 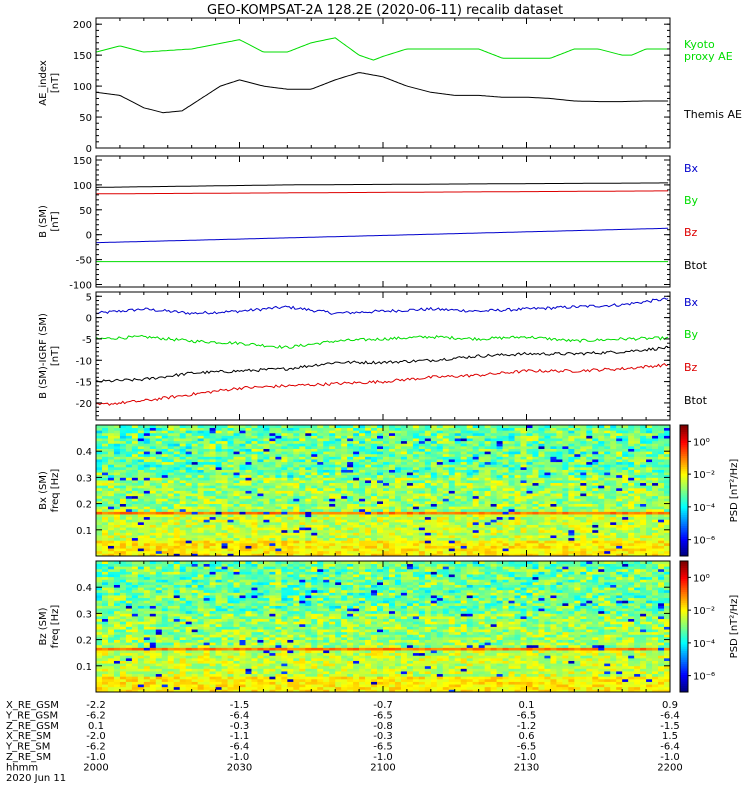 What do you see at coordinates (84, 404) in the screenshot?
I see `y-tick-label: -20` at bounding box center [84, 404].